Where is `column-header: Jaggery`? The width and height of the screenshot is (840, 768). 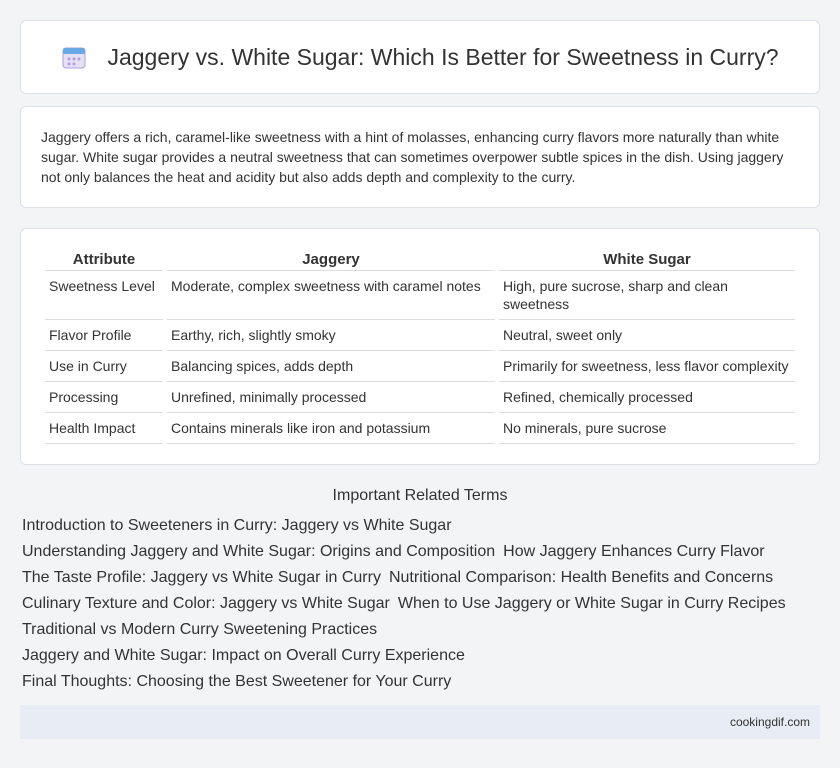 column-header: Jaggery is located at coordinates (331, 260).